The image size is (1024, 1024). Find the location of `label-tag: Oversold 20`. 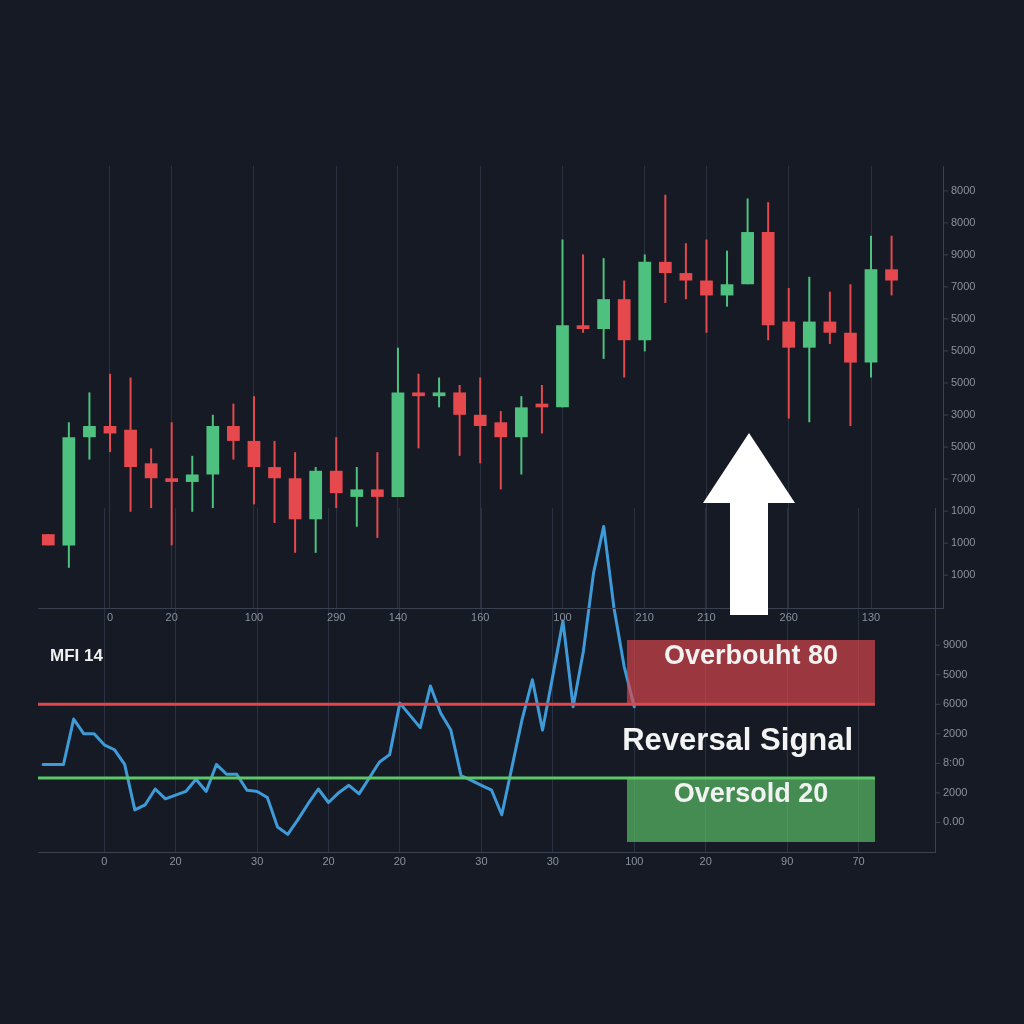

label-tag: Oversold 20 is located at coordinates (751, 809).